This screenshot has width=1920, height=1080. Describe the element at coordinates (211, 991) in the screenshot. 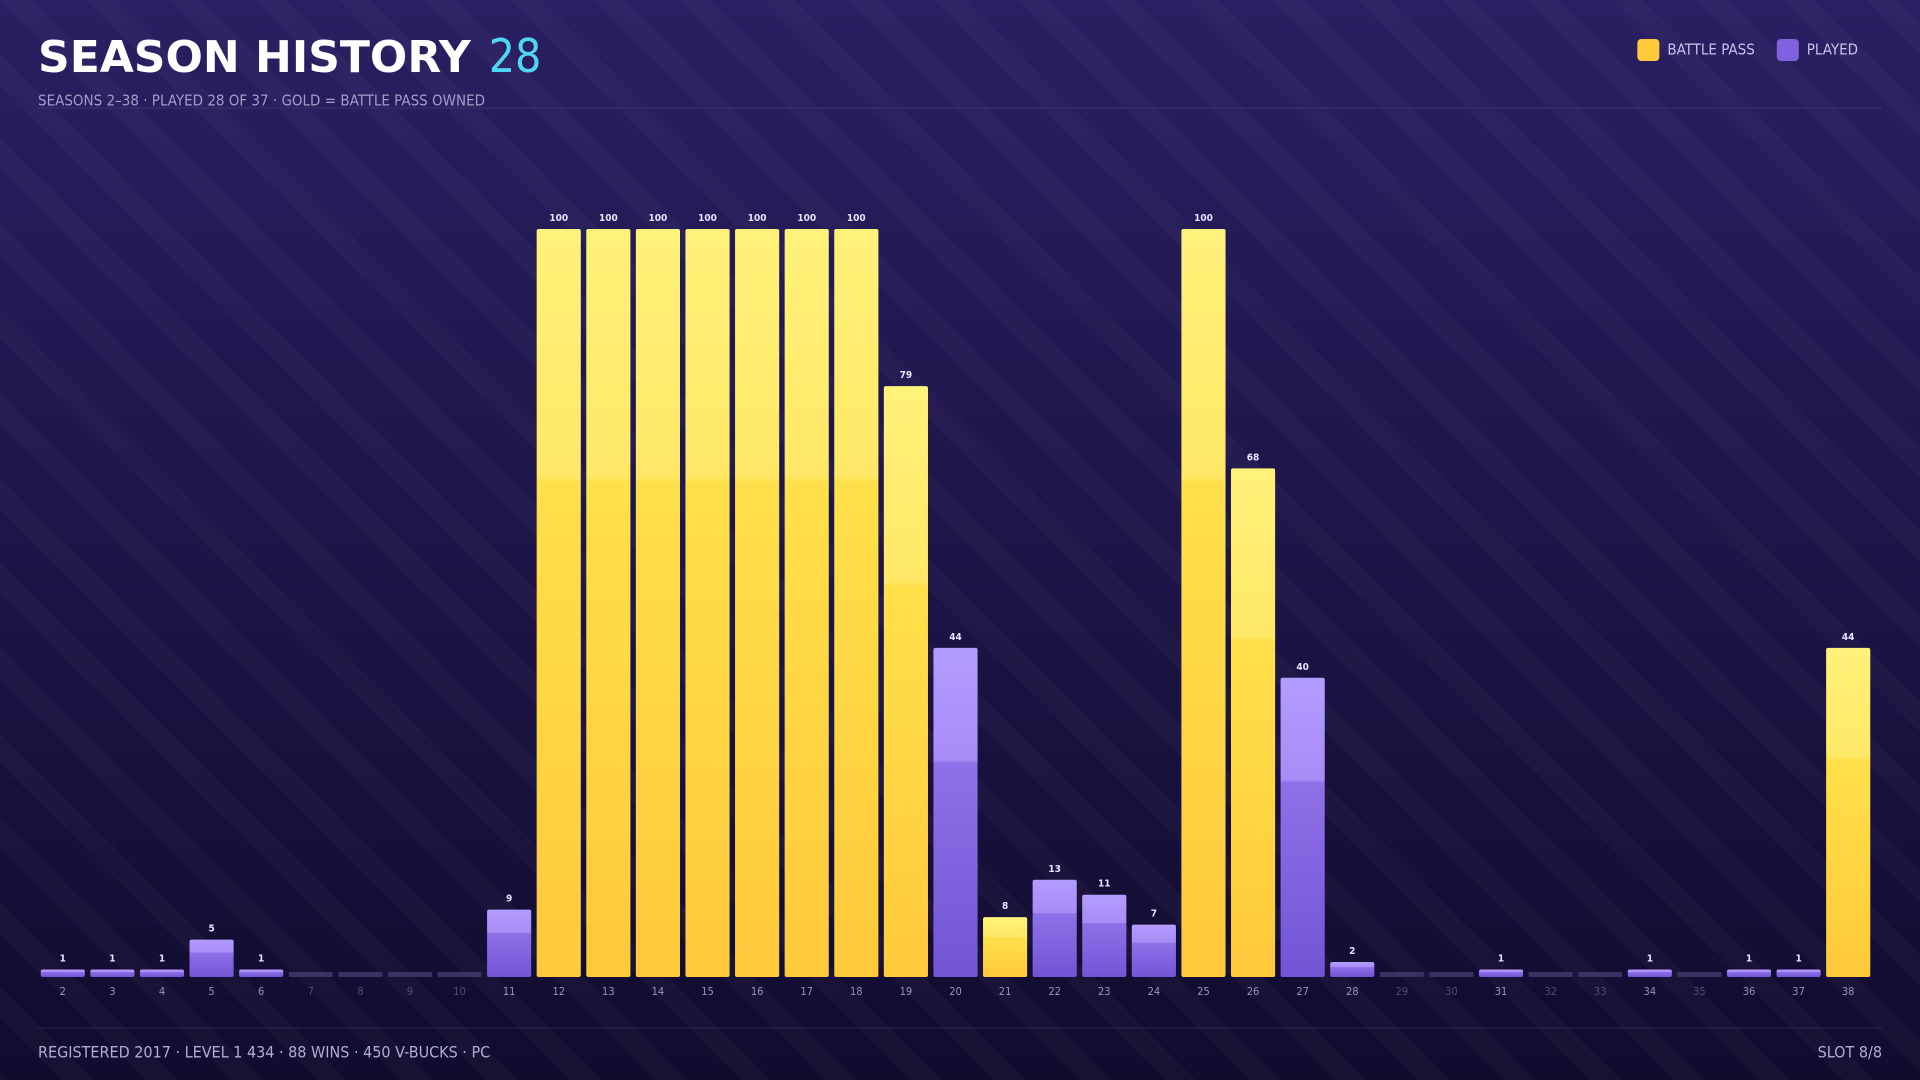

I see `x-tick-label: 5` at that location.